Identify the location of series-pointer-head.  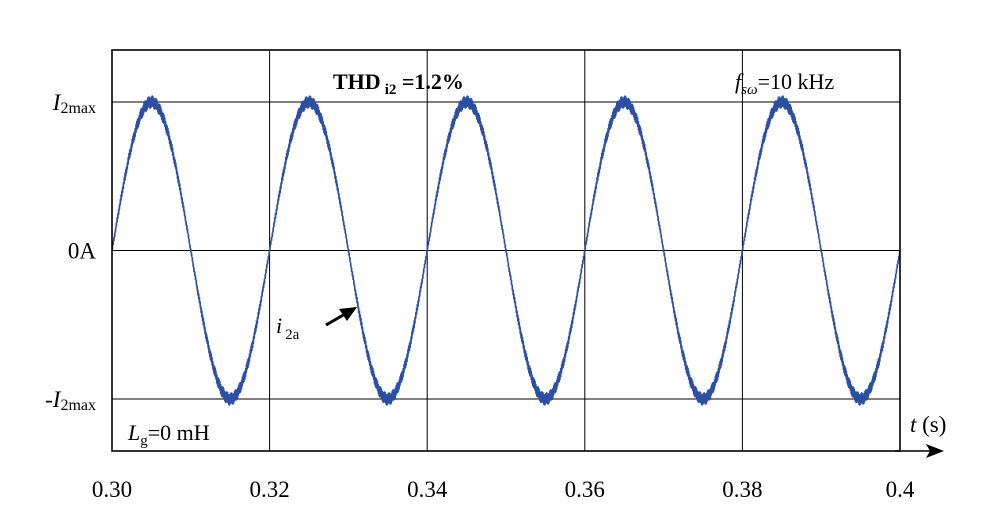
(348, 314).